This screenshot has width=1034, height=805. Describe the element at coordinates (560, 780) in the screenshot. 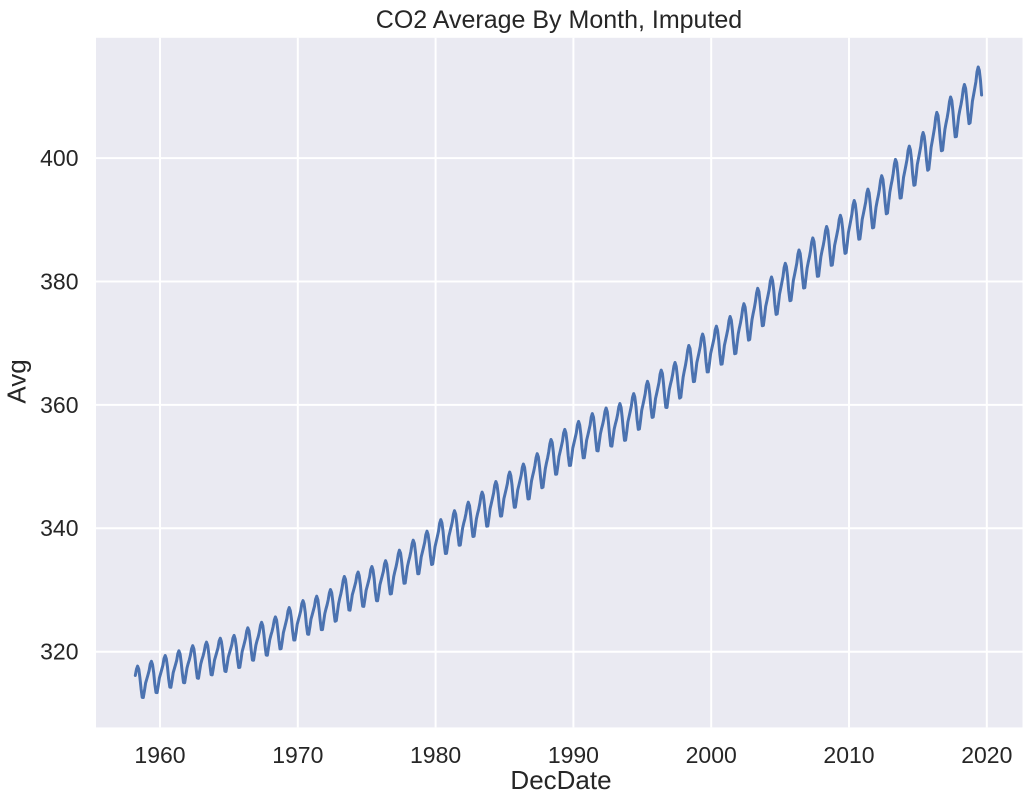

I see `svg-text: DecDate` at that location.